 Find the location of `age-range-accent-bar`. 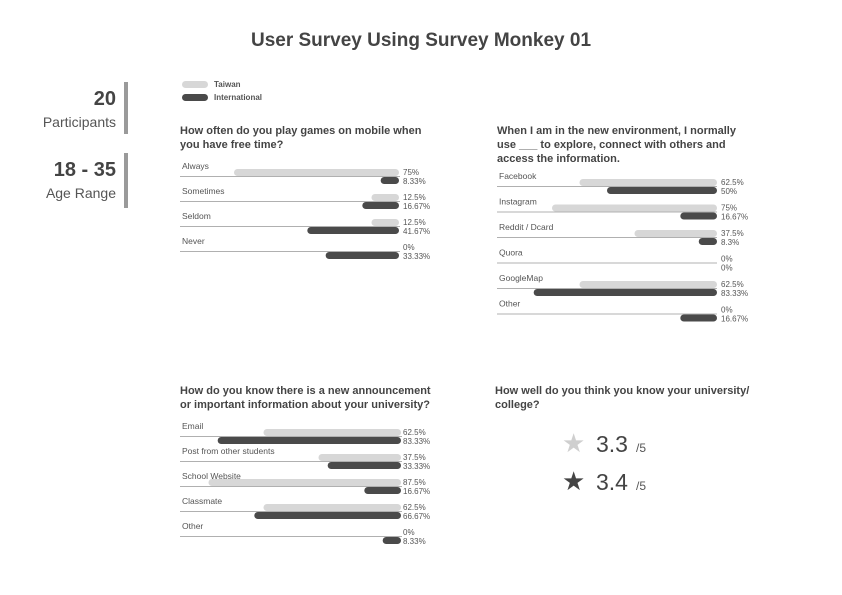

age-range-accent-bar is located at coordinates (126, 180).